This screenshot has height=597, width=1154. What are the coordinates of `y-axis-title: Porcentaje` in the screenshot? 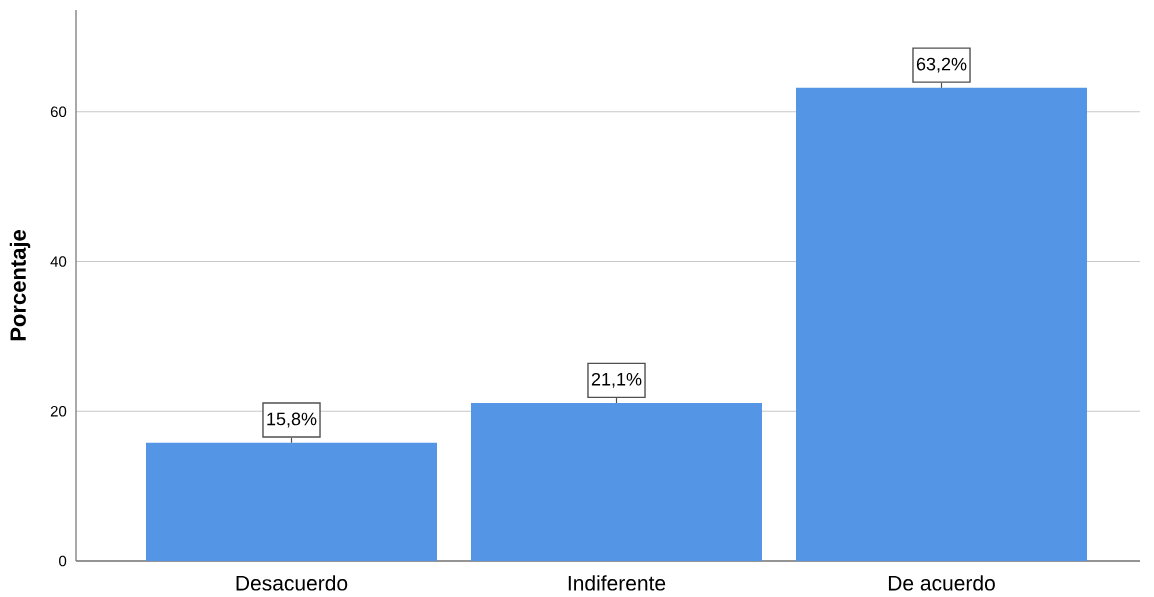 It's located at (20, 285).